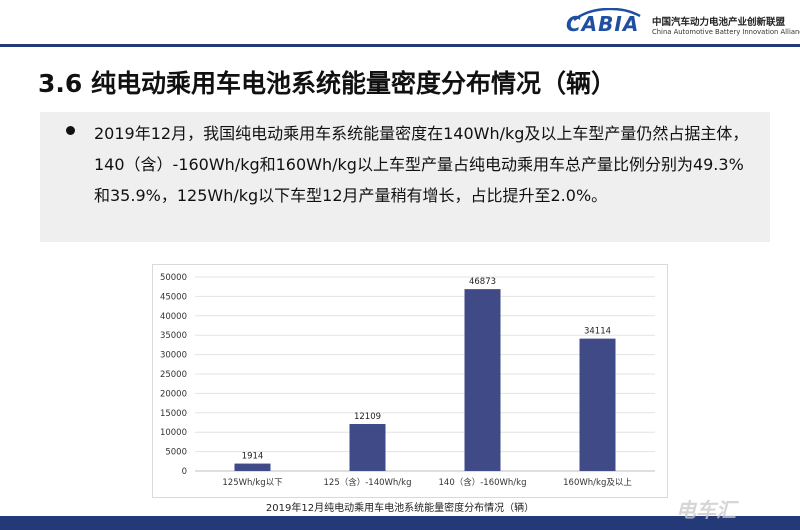 The height and width of the screenshot is (530, 800). What do you see at coordinates (173, 375) in the screenshot?
I see `y-tick-label: 25000` at bounding box center [173, 375].